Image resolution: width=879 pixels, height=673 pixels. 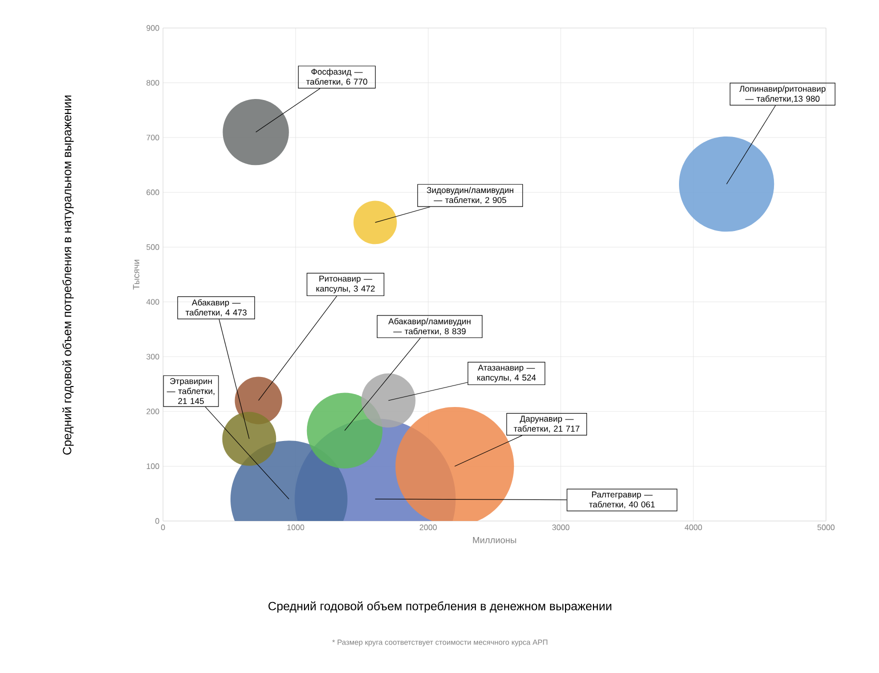 I want to click on annotation: Этравирин — таблетки, 21 145, so click(x=190, y=391).